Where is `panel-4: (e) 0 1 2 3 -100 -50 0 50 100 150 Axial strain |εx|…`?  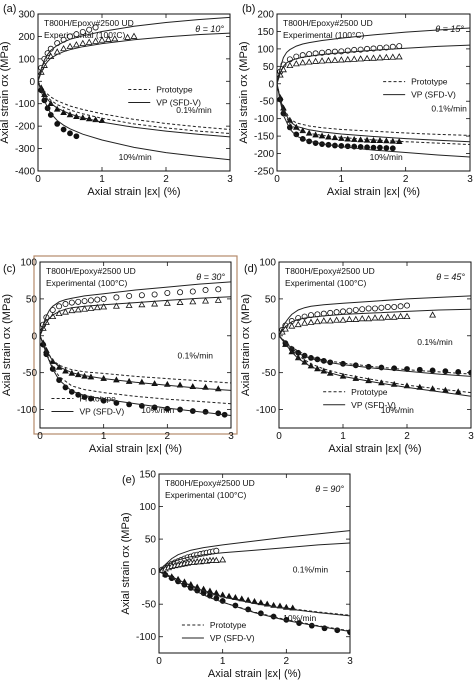
panel-4: (e) 0 1 2 3 -100 -50 0 50 100 150 Axial strain |εx|… is located at coordinates (236, 575).